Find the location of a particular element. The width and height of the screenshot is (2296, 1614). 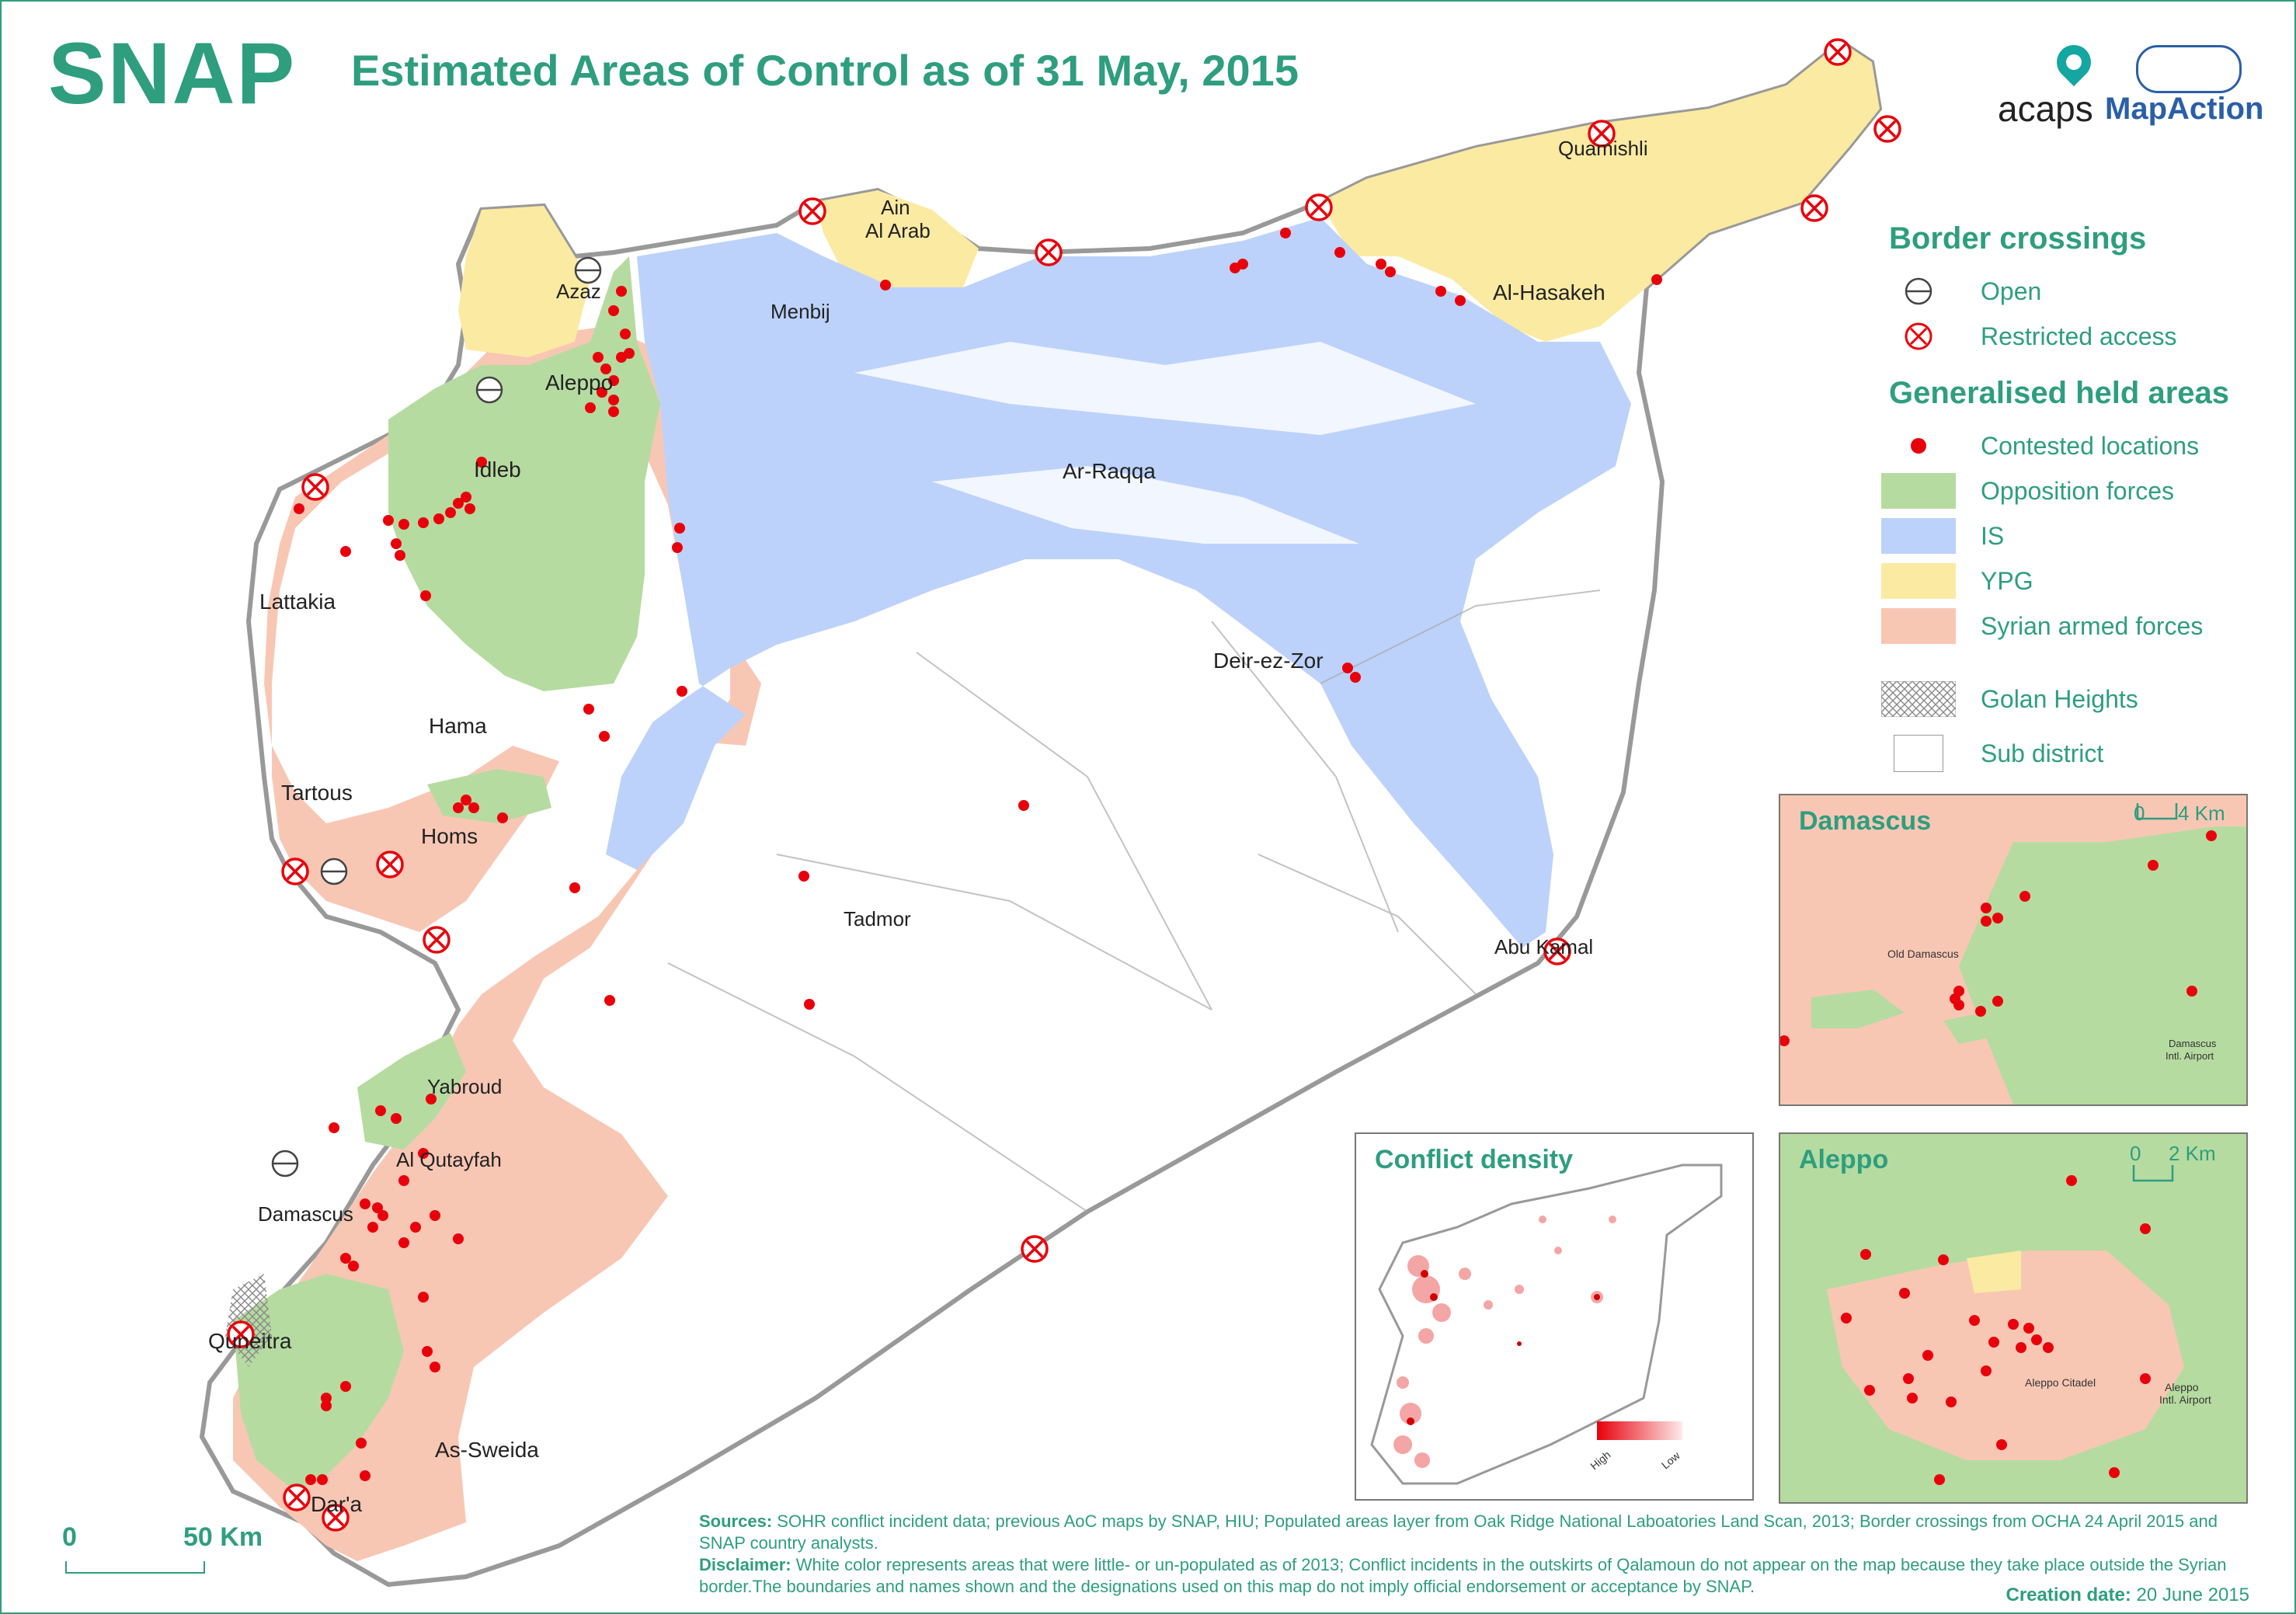

inset-aleppo-map is located at coordinates (2013, 1318).